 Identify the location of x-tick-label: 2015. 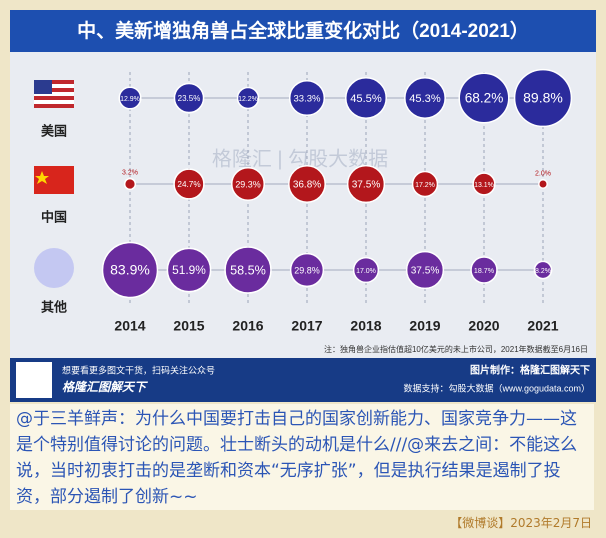
(188, 326).